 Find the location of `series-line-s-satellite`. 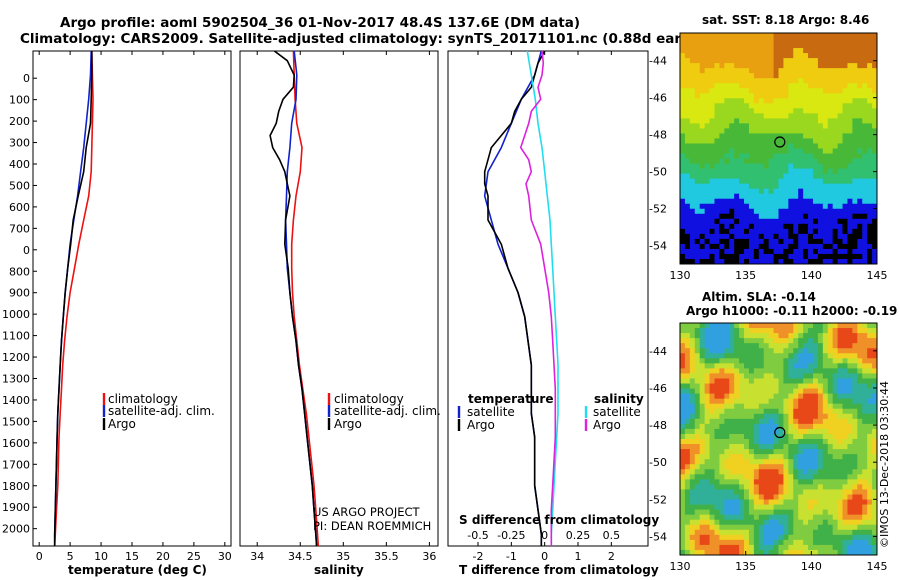

series-line-s-satellite is located at coordinates (542, 298).